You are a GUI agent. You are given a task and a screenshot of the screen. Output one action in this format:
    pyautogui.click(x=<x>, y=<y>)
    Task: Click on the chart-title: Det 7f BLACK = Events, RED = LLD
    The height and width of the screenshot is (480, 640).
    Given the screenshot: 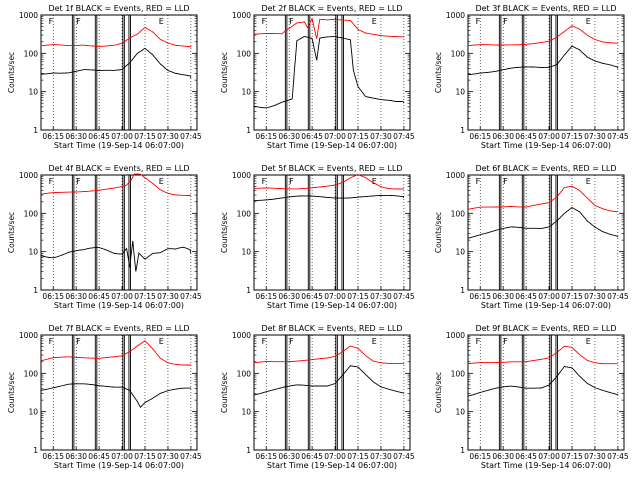 What is the action you would take?
    pyautogui.click(x=118, y=328)
    